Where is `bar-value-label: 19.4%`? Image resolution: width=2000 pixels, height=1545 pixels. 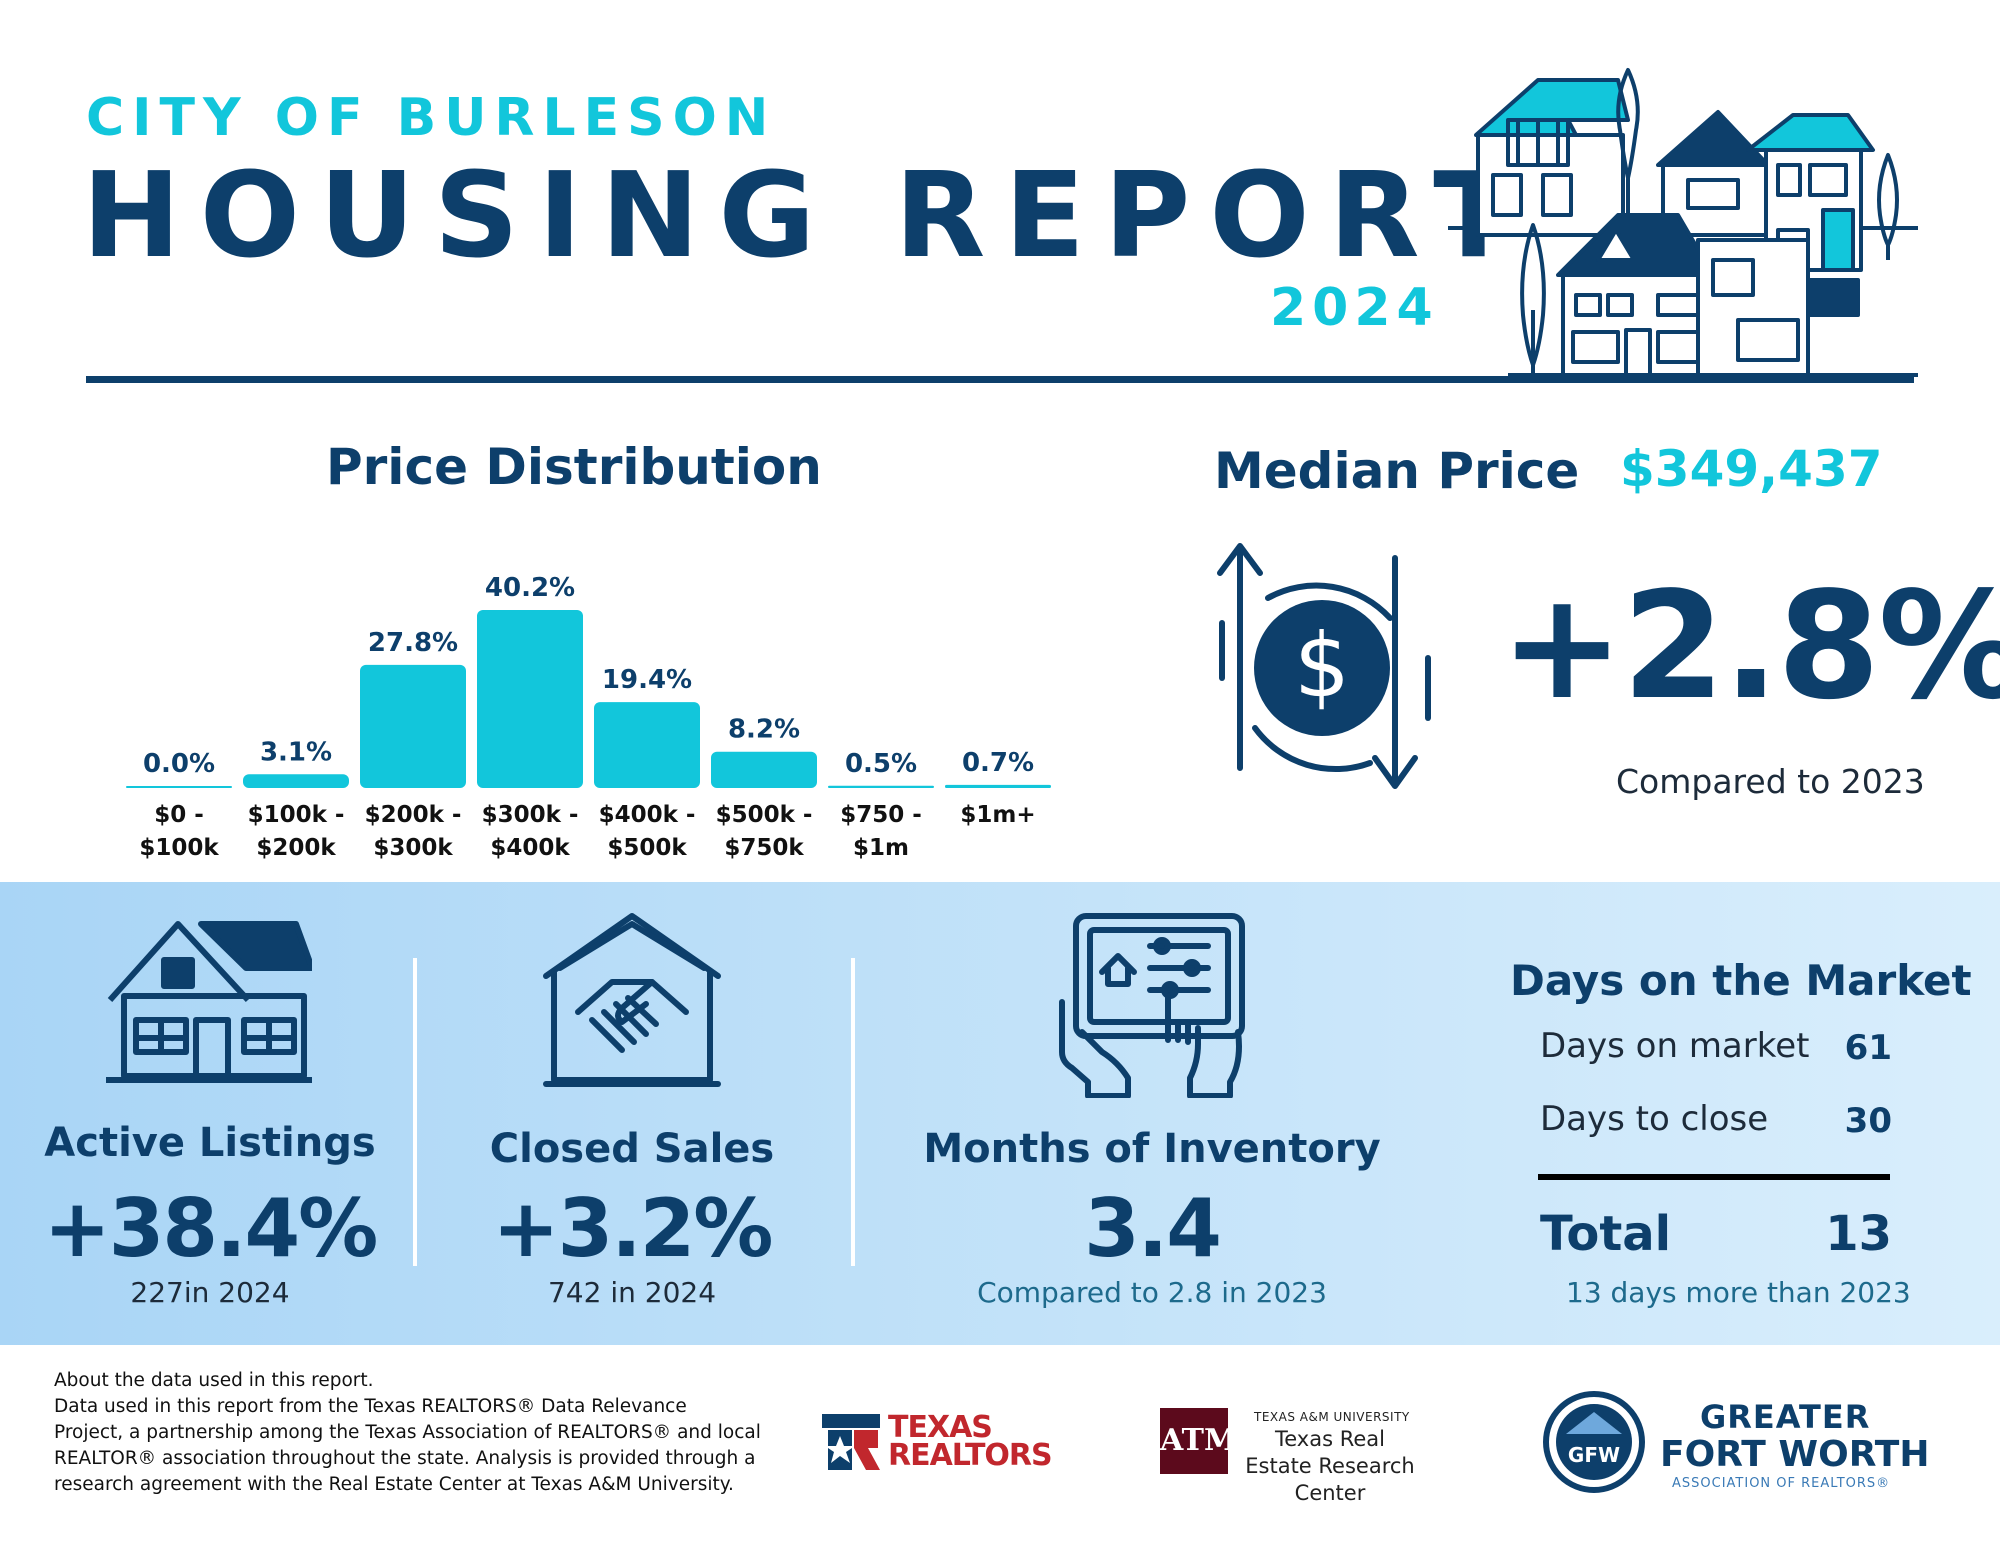 bar-value-label: 19.4% is located at coordinates (647, 680).